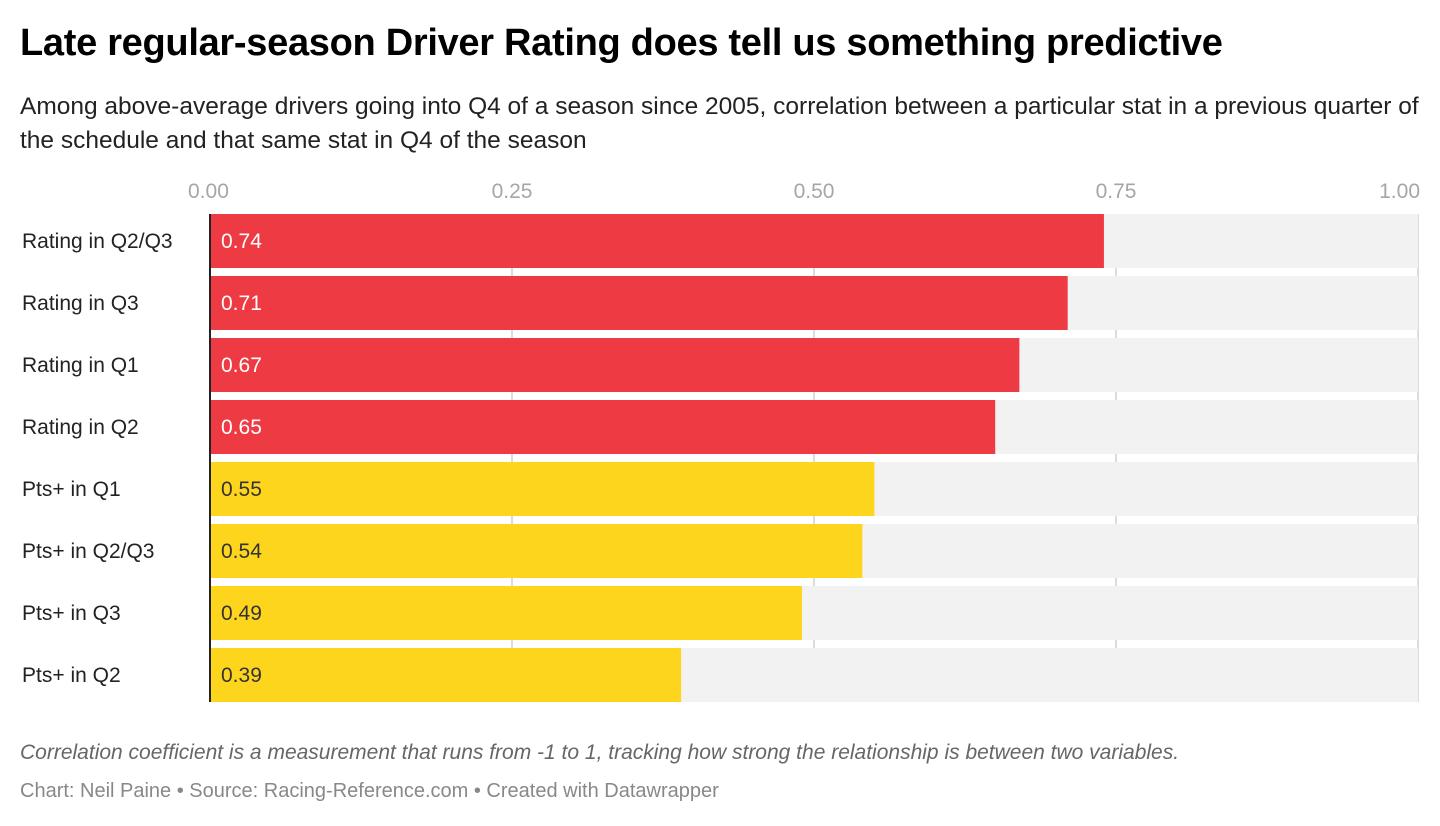 The width and height of the screenshot is (1440, 826). Describe the element at coordinates (71, 489) in the screenshot. I see `category-label: Pts+ in Q1` at that location.